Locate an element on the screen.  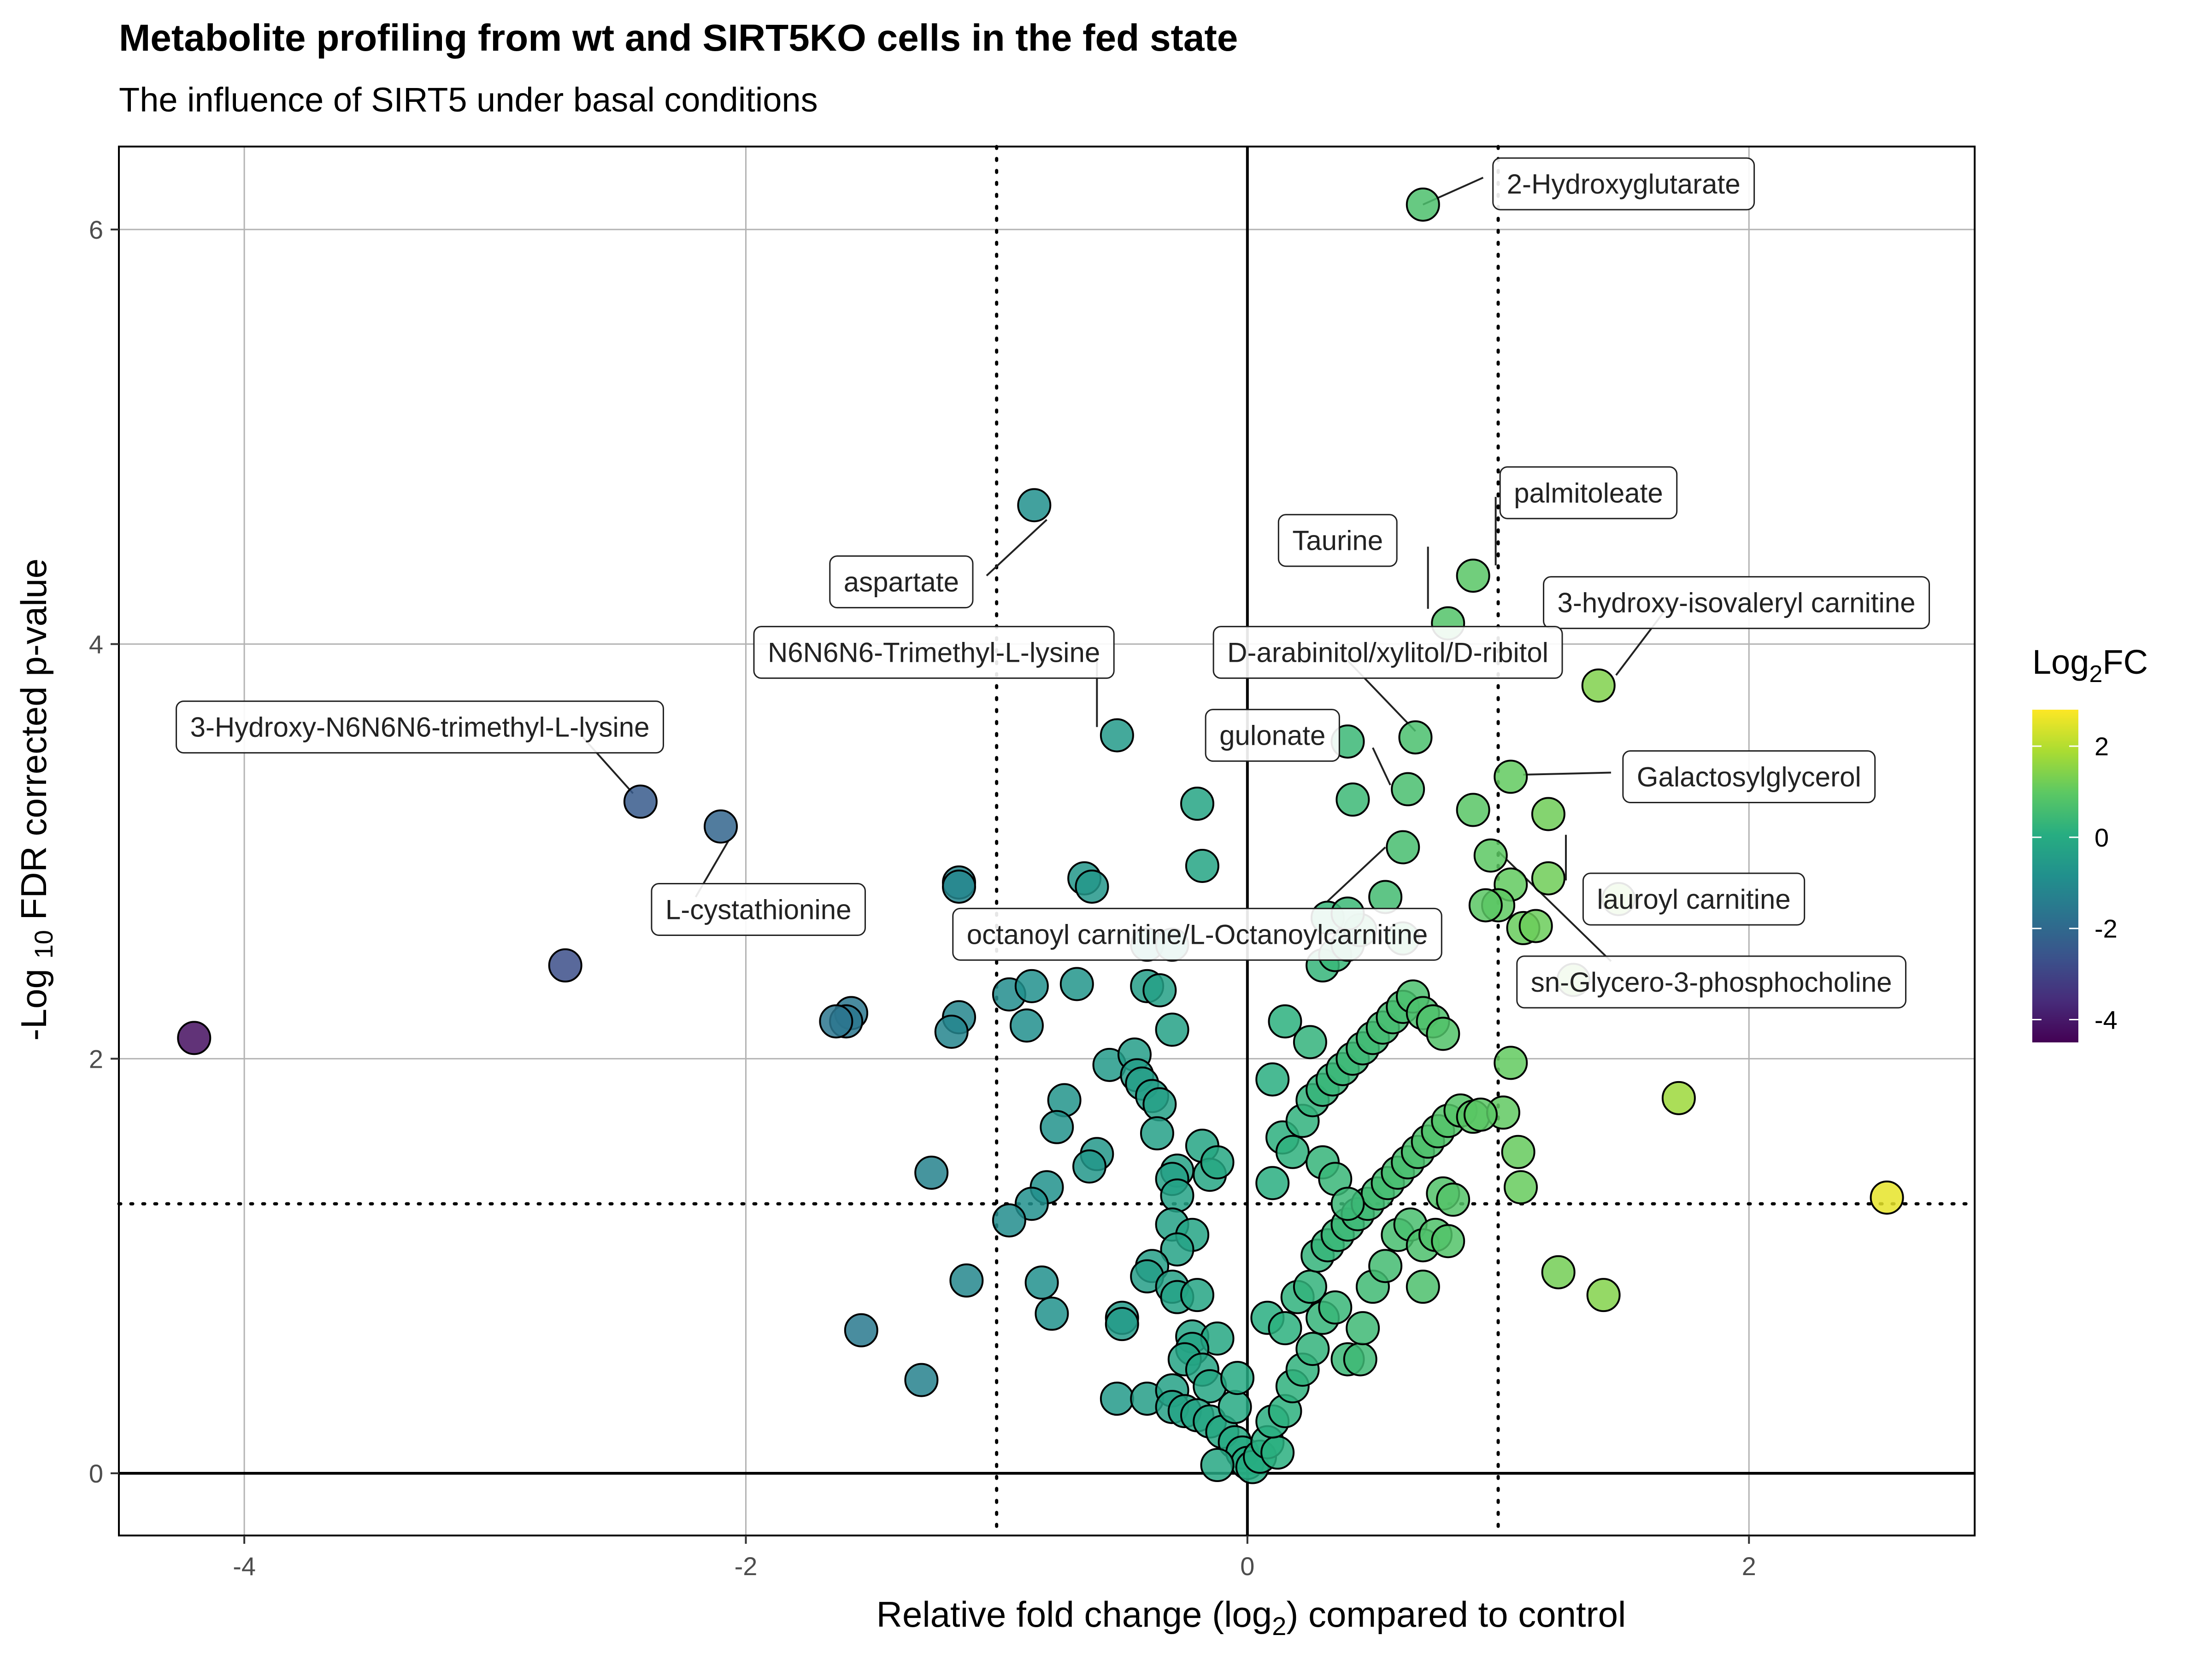
x-tick-label: -2 is located at coordinates (746, 1566).